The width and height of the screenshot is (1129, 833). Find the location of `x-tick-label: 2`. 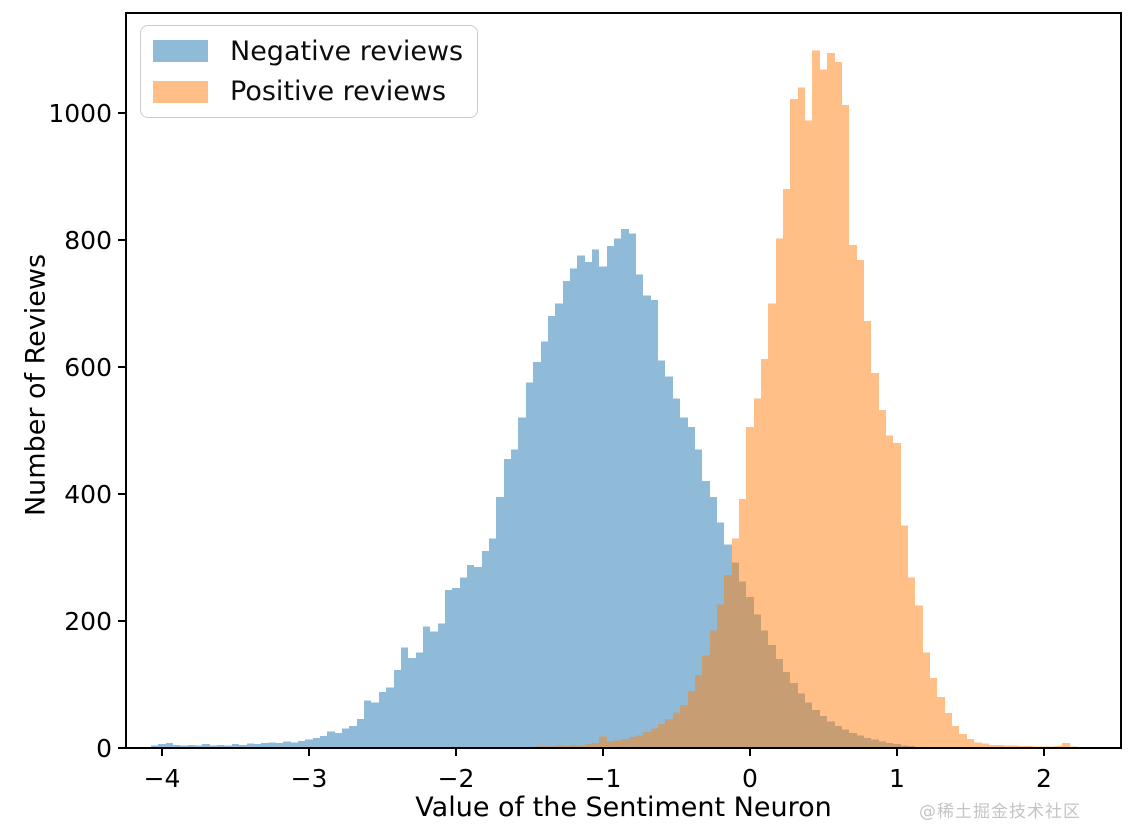

x-tick-label: 2 is located at coordinates (1044, 778).